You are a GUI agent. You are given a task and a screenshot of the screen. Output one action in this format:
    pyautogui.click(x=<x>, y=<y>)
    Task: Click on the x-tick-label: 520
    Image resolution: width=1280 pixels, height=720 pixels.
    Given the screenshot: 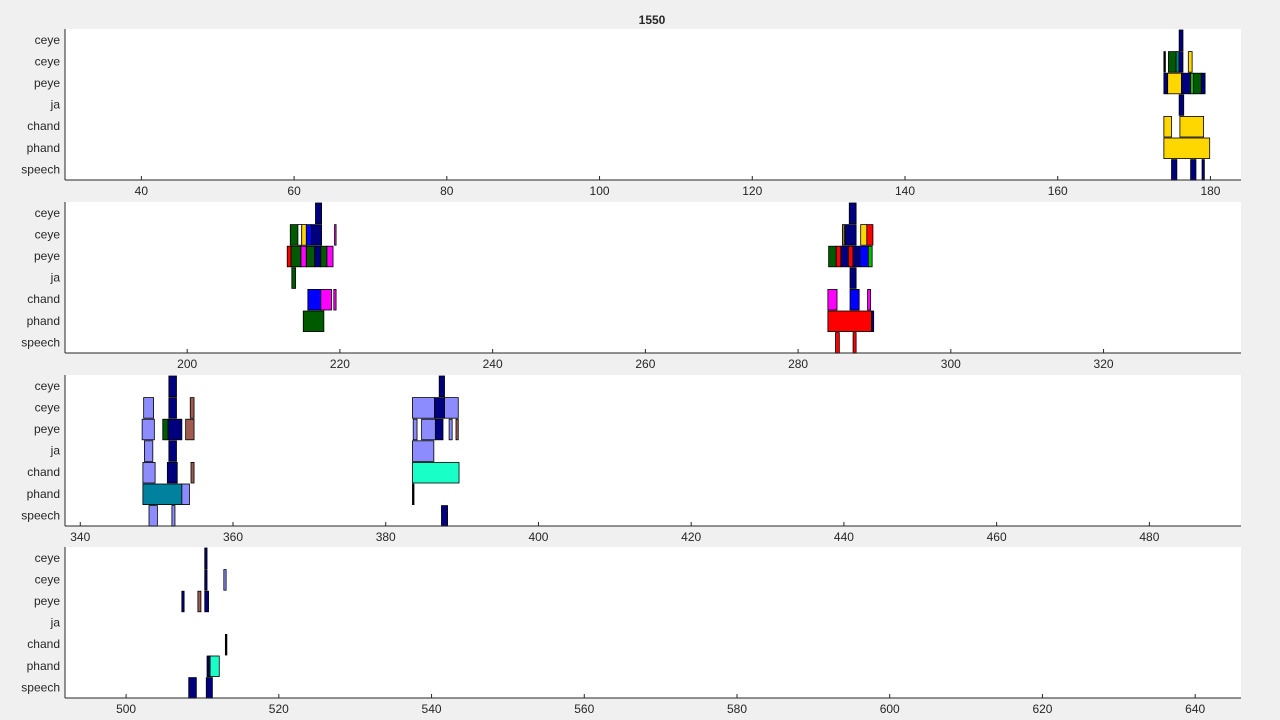 What is the action you would take?
    pyautogui.click(x=279, y=709)
    